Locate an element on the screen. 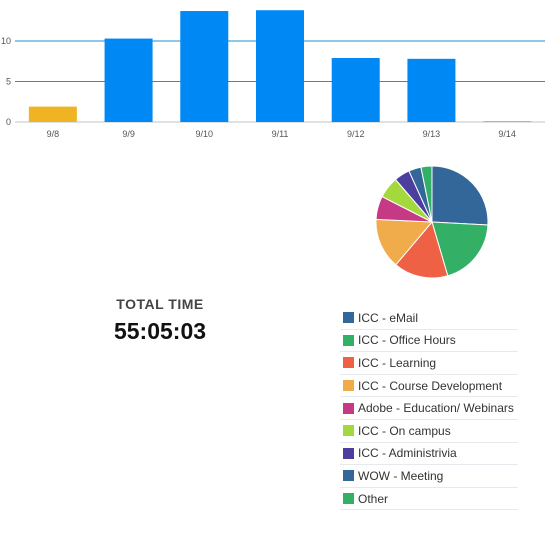  legend-item: ICC - Learning is located at coordinates (429, 363).